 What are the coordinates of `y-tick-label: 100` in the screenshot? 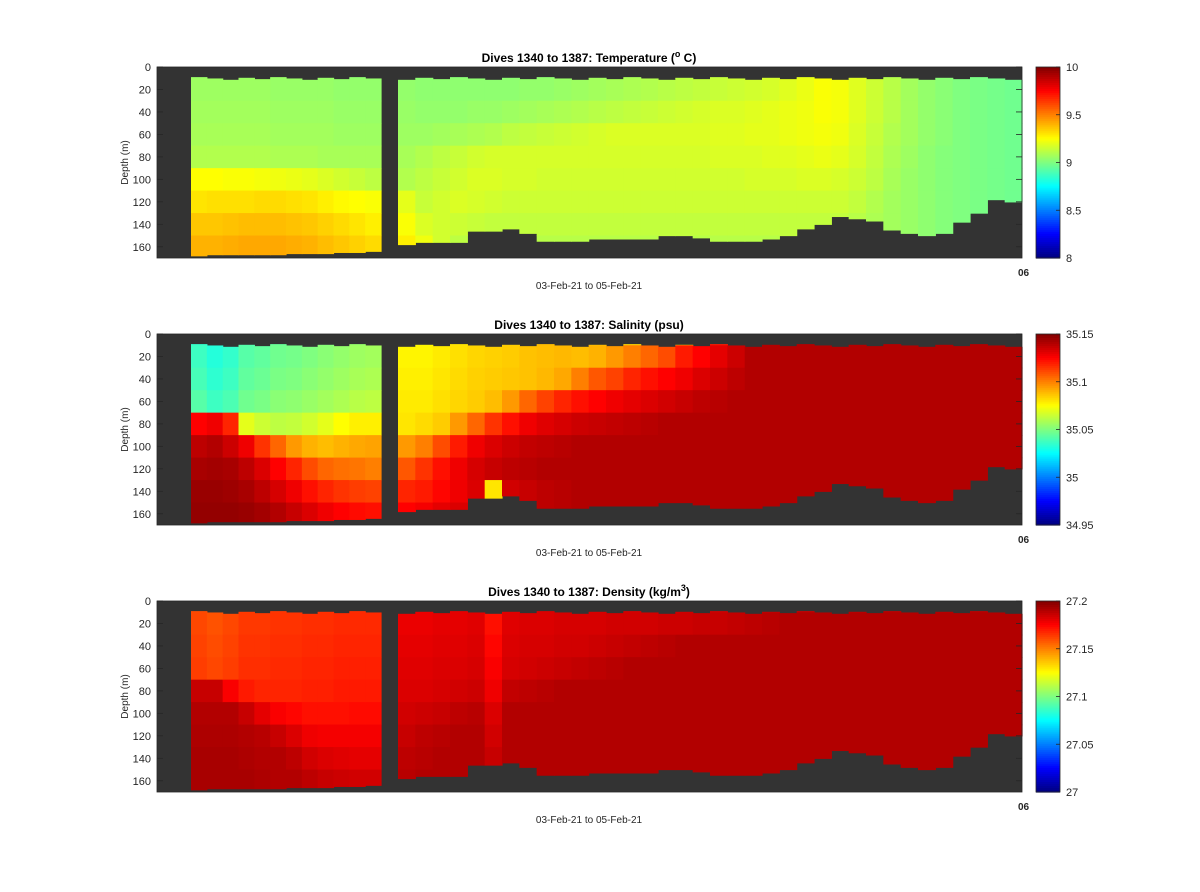 It's located at (142, 180).